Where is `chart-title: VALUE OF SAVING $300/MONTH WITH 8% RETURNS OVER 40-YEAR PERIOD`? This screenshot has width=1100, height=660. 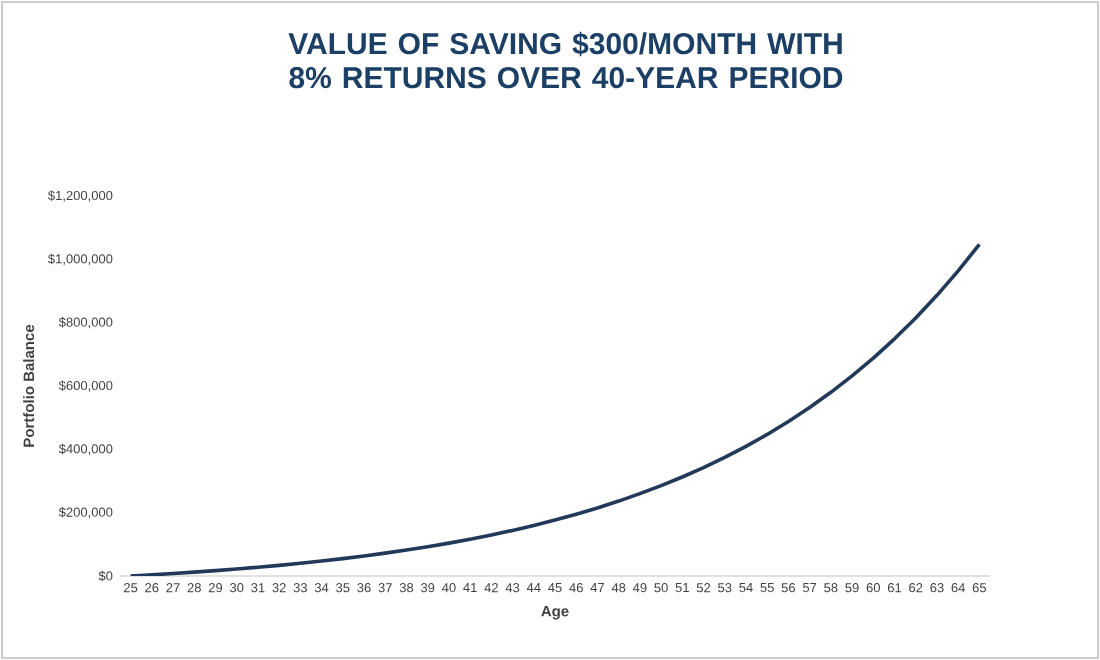 chart-title: VALUE OF SAVING $300/MONTH WITH 8% RETURNS OVER 40-YEAR PERIOD is located at coordinates (565, 60).